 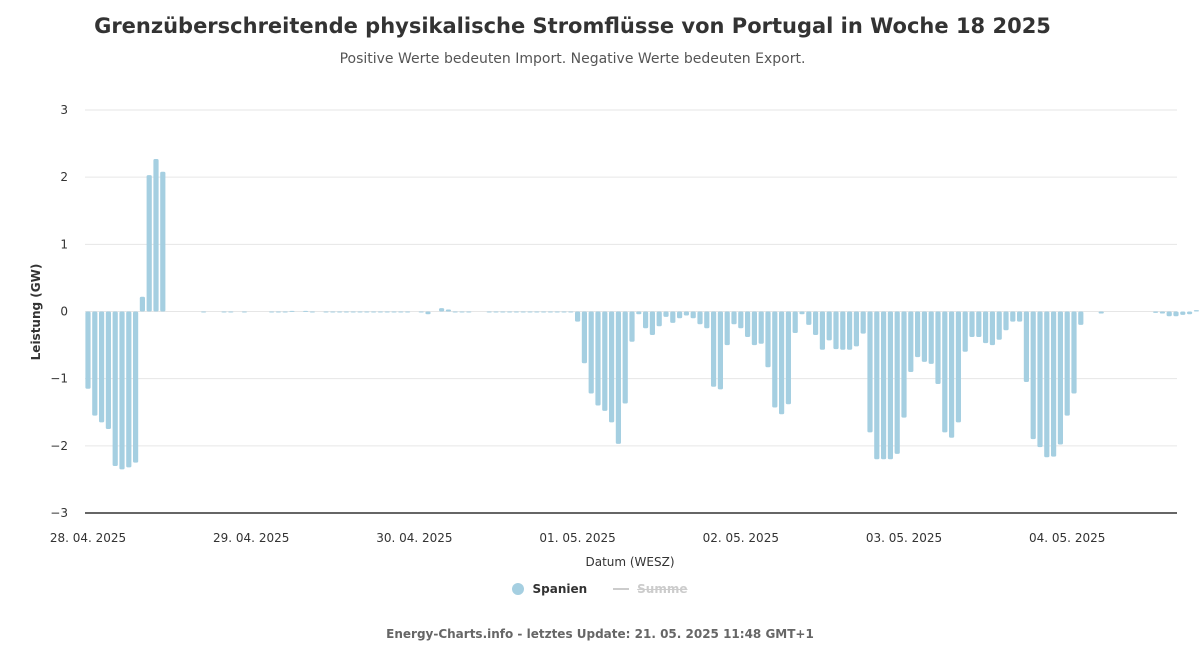 What do you see at coordinates (251, 538) in the screenshot?
I see `x-tick-label: 29. 04. 2025` at bounding box center [251, 538].